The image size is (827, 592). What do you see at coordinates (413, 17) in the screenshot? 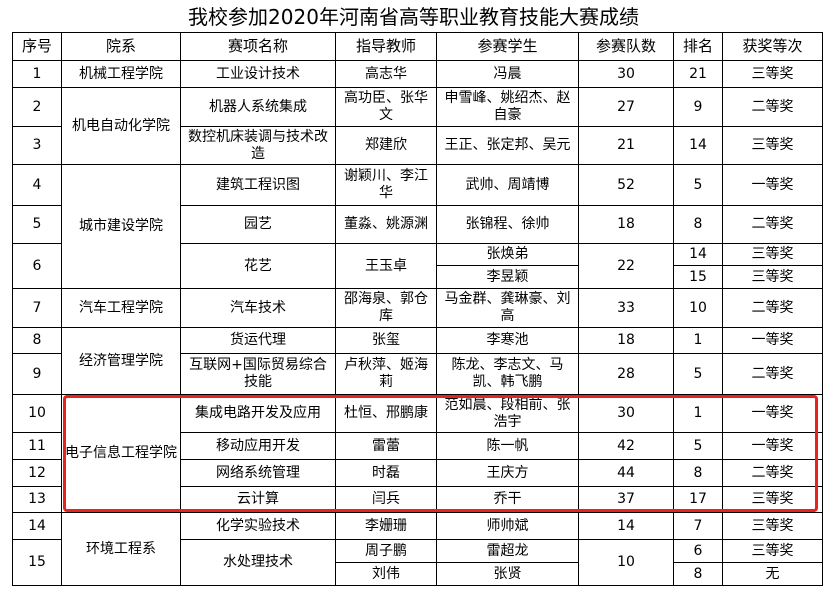
I see `page-title: 我校参加2020年河南省高等职业教育技能大赛成绩` at bounding box center [413, 17].